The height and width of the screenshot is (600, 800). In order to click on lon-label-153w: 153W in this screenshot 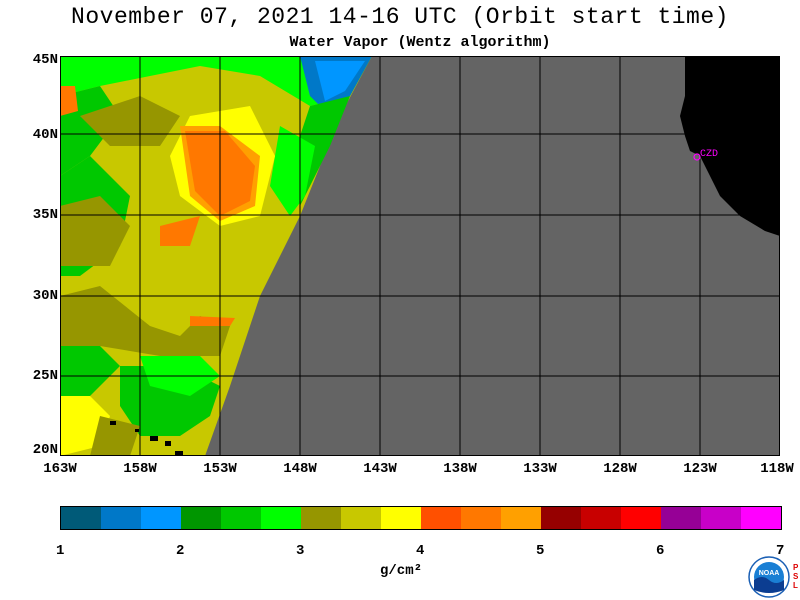, I will do `click(220, 469)`.